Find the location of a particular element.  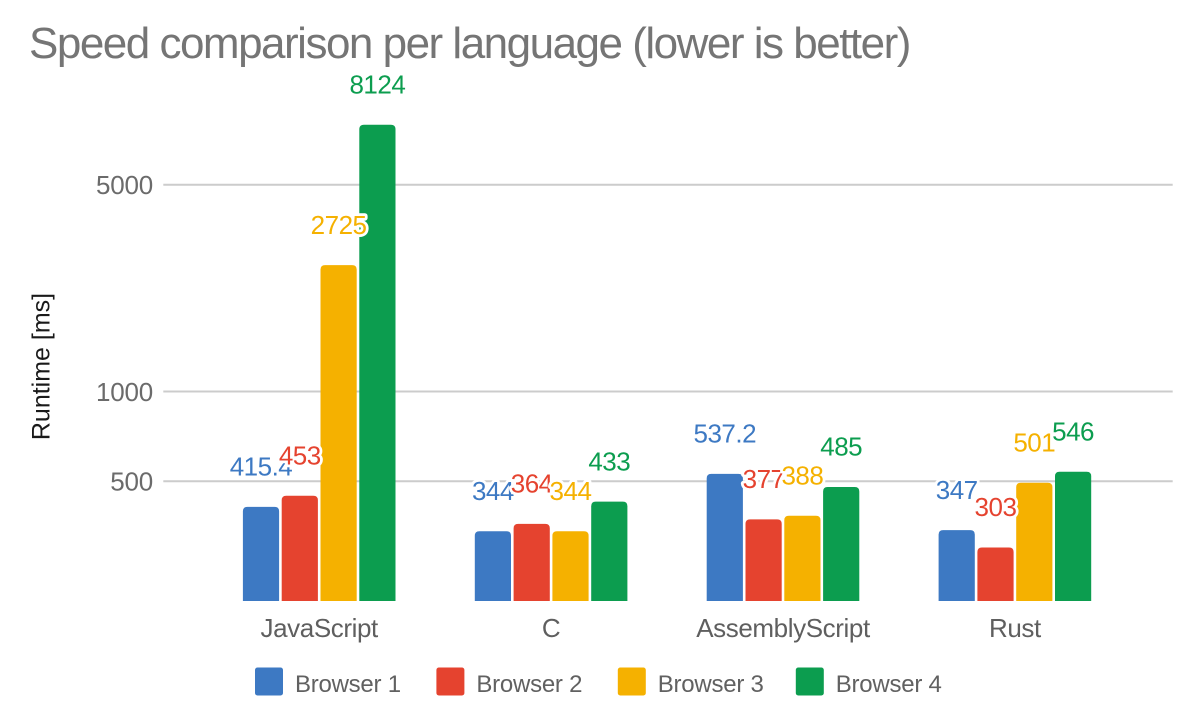

svg-text: C is located at coordinates (551, 628).